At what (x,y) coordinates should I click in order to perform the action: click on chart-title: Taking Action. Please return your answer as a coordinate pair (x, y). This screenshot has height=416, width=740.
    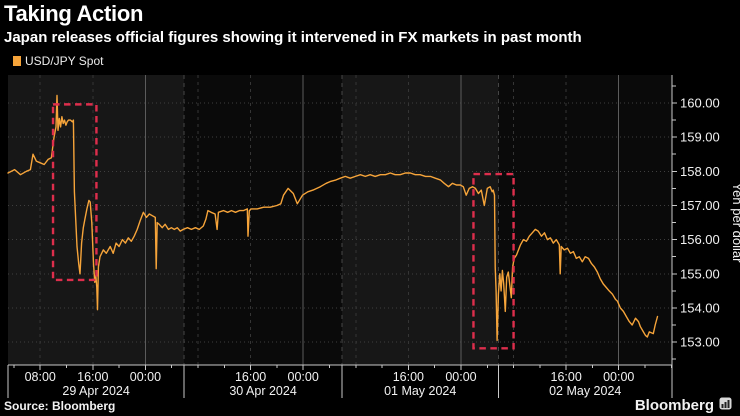
    Looking at the image, I should click on (74, 13).